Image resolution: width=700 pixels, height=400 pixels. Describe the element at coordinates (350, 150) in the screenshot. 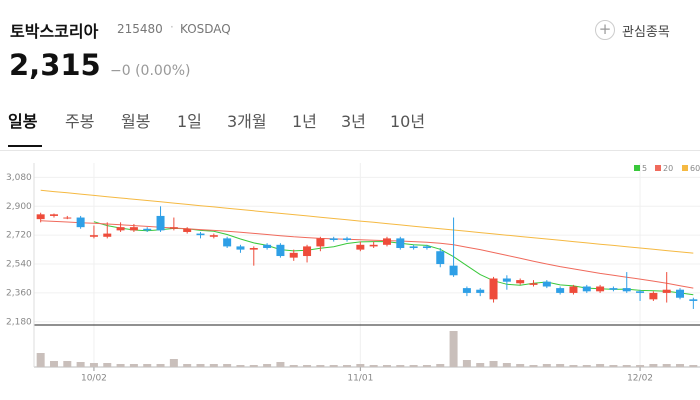

I see `separator` at that location.